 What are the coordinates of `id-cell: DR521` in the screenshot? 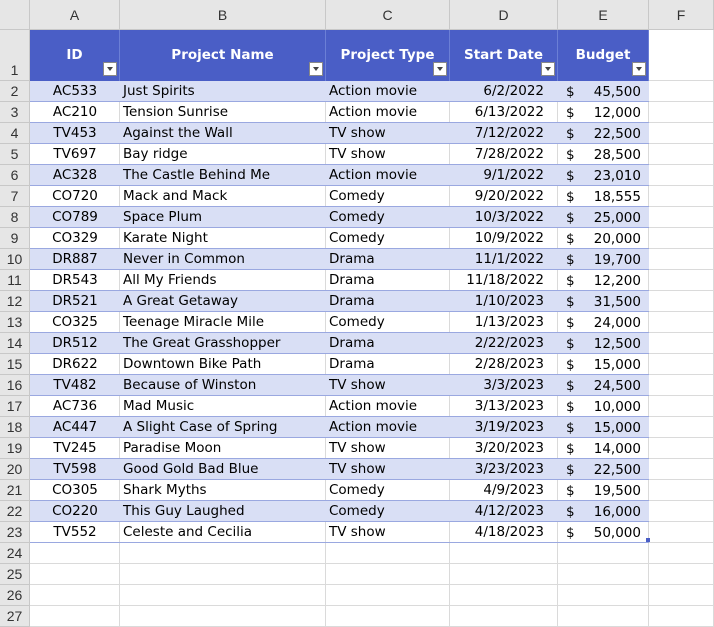 It's located at (75, 301).